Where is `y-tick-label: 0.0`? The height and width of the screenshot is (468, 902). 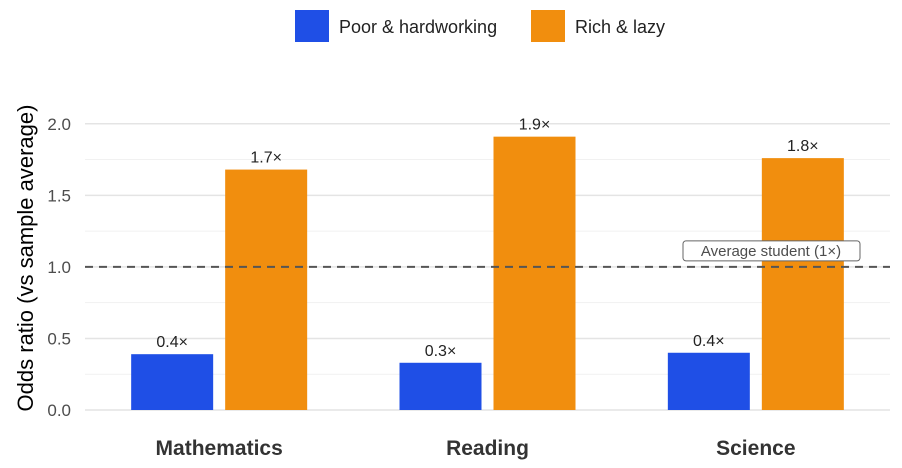
y-tick-label: 0.0 is located at coordinates (59, 410).